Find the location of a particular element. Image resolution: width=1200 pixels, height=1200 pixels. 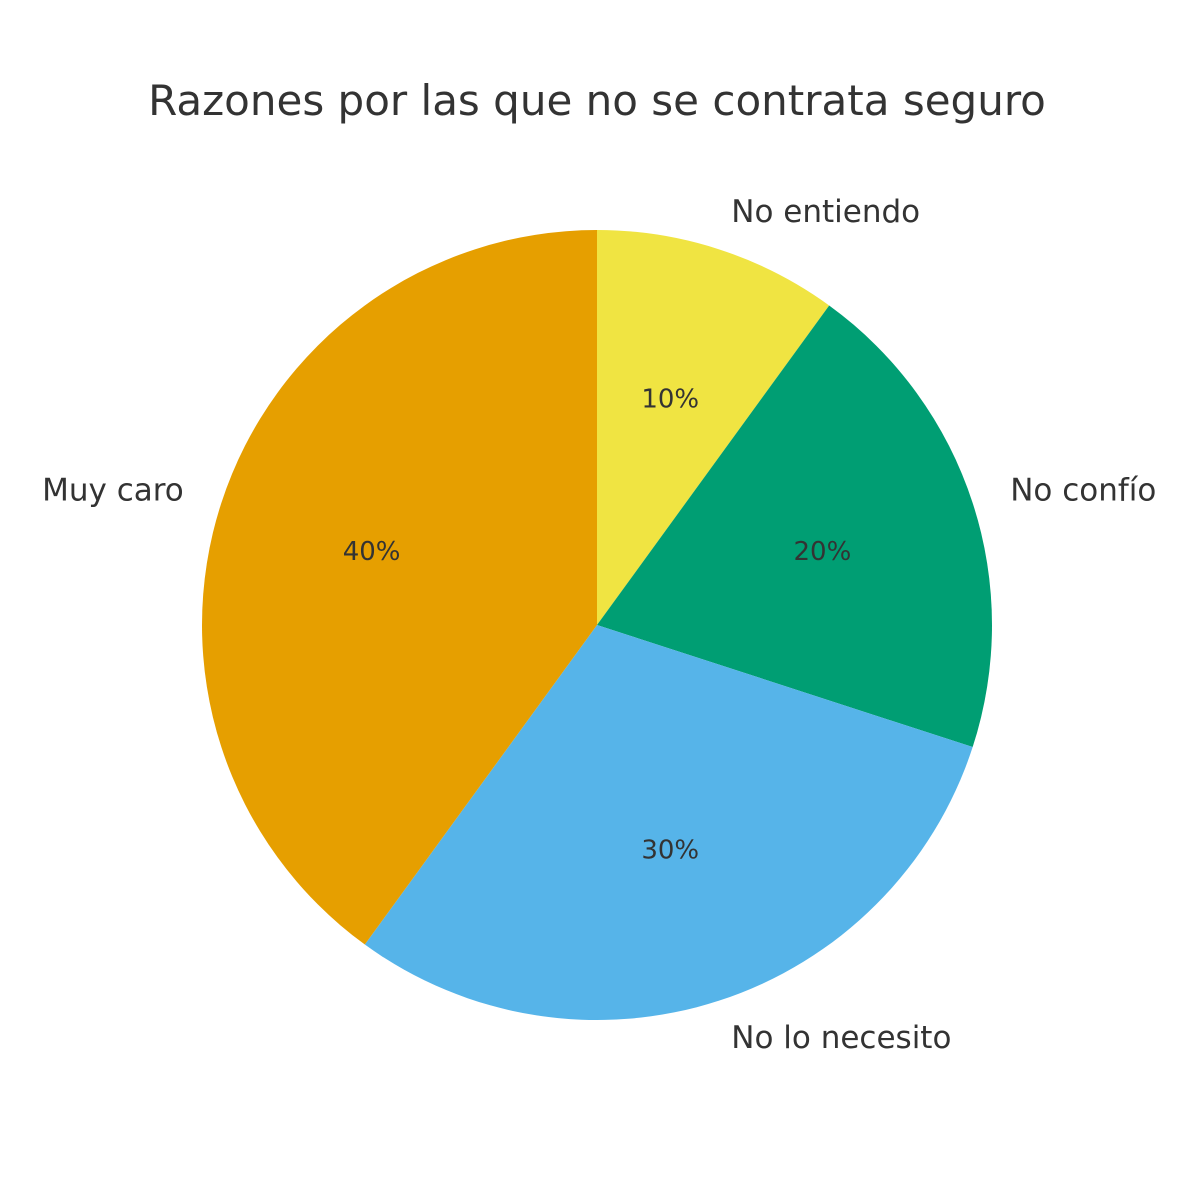

pie-slice-no-confio is located at coordinates (794, 526).